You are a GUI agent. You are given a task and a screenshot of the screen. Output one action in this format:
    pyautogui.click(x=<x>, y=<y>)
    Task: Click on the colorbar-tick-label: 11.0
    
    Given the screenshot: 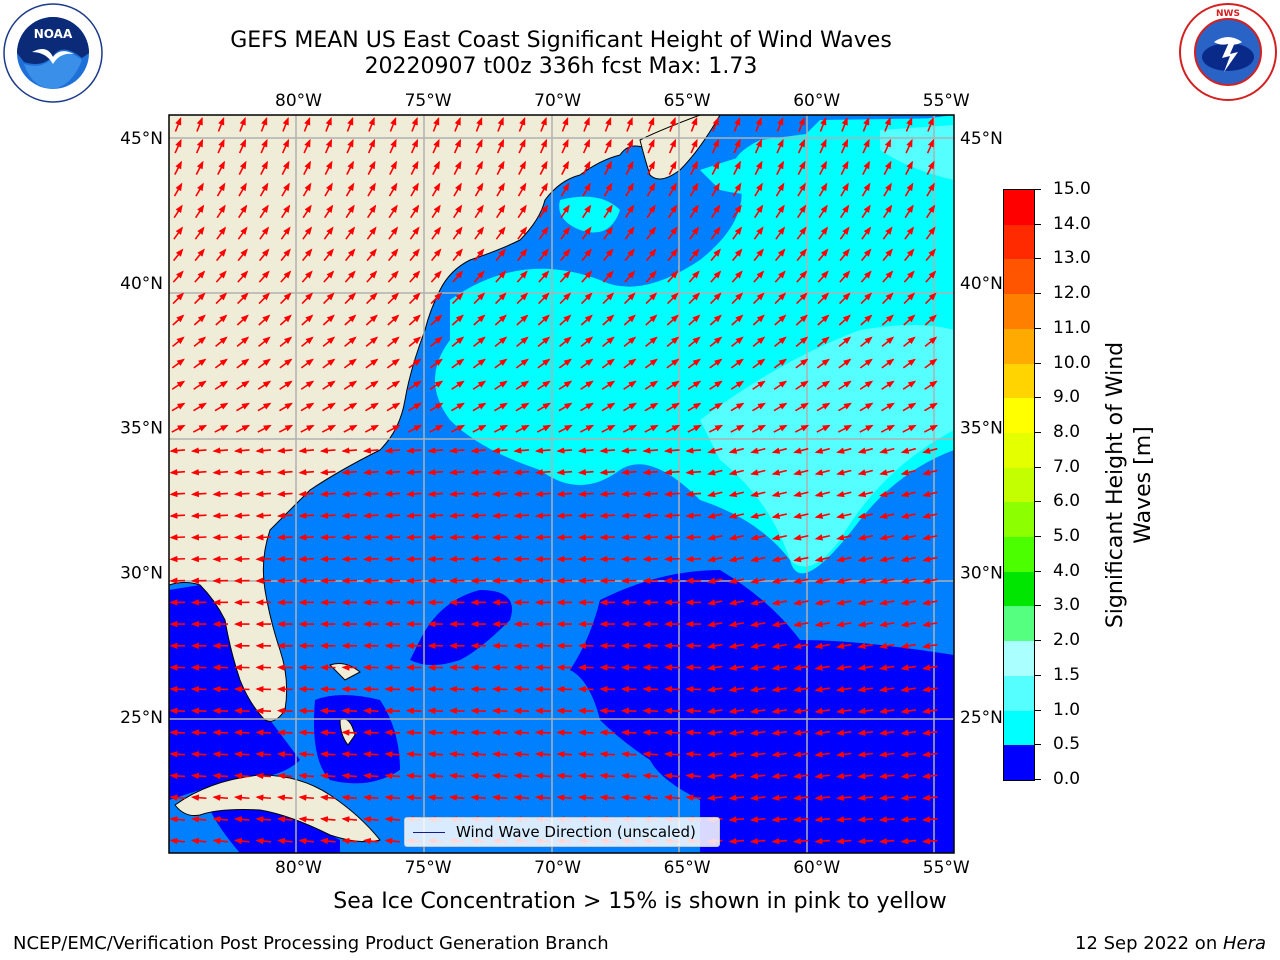 What is the action you would take?
    pyautogui.click(x=1072, y=327)
    